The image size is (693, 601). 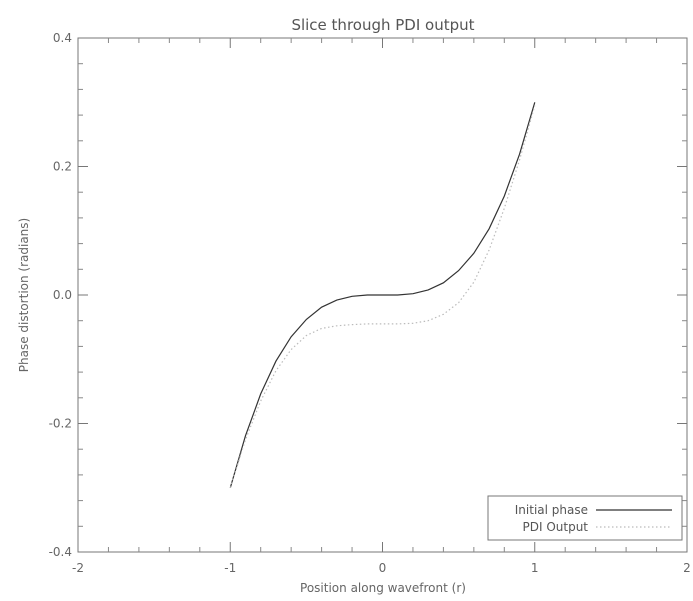 I want to click on x-tick-labels: -2 -1 0 1 2, so click(x=381, y=568).